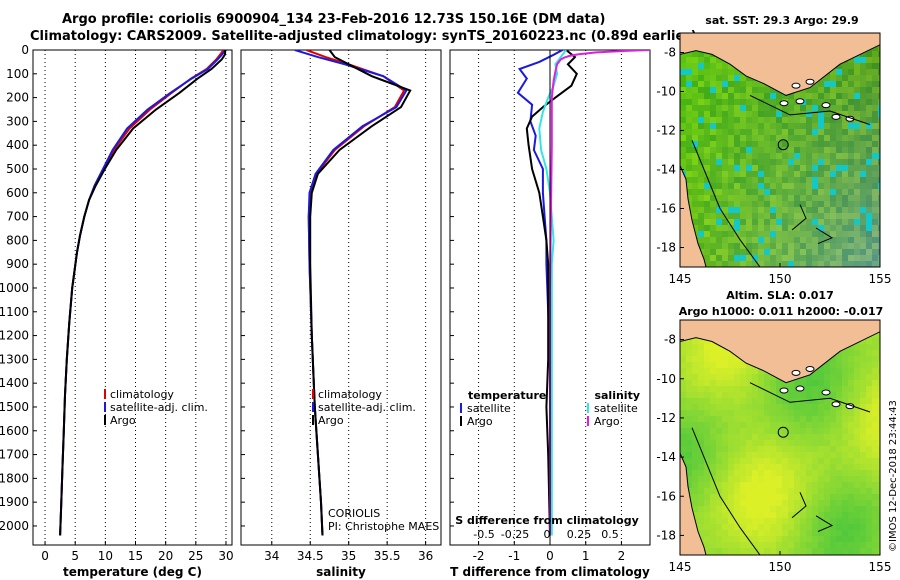  Describe the element at coordinates (515, 534) in the screenshot. I see `diff-top-tick-label: -0.25` at that location.